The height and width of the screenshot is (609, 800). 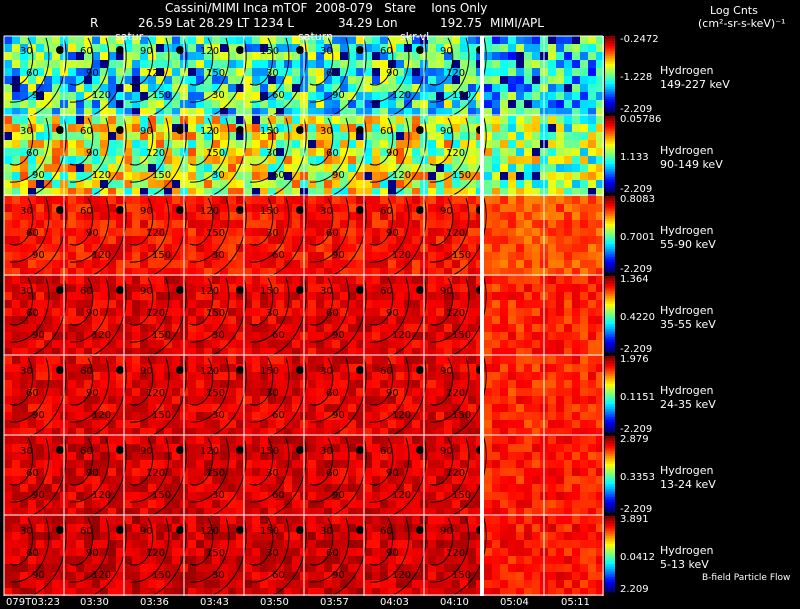 What do you see at coordinates (161, 415) in the screenshot?
I see `contour-label: 150` at bounding box center [161, 415].